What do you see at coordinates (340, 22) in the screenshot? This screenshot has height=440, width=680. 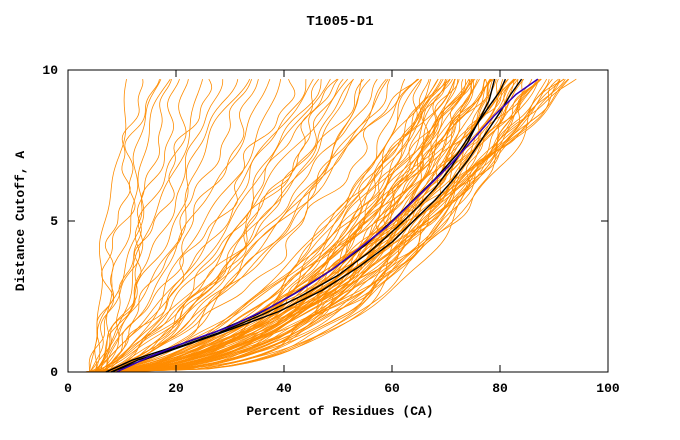 I see `chart-title: T1005-D1` at bounding box center [340, 22].